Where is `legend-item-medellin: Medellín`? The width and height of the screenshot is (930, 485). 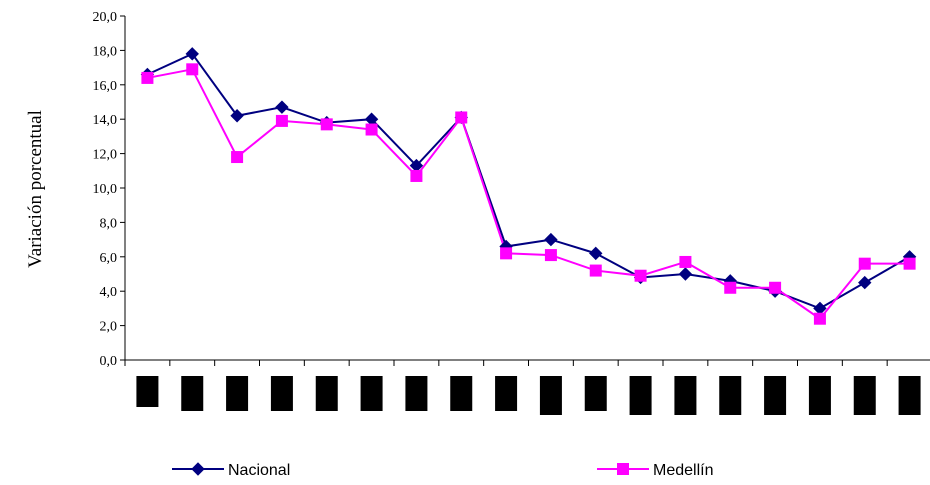
legend-item-medellin: Medellín is located at coordinates (655, 470).